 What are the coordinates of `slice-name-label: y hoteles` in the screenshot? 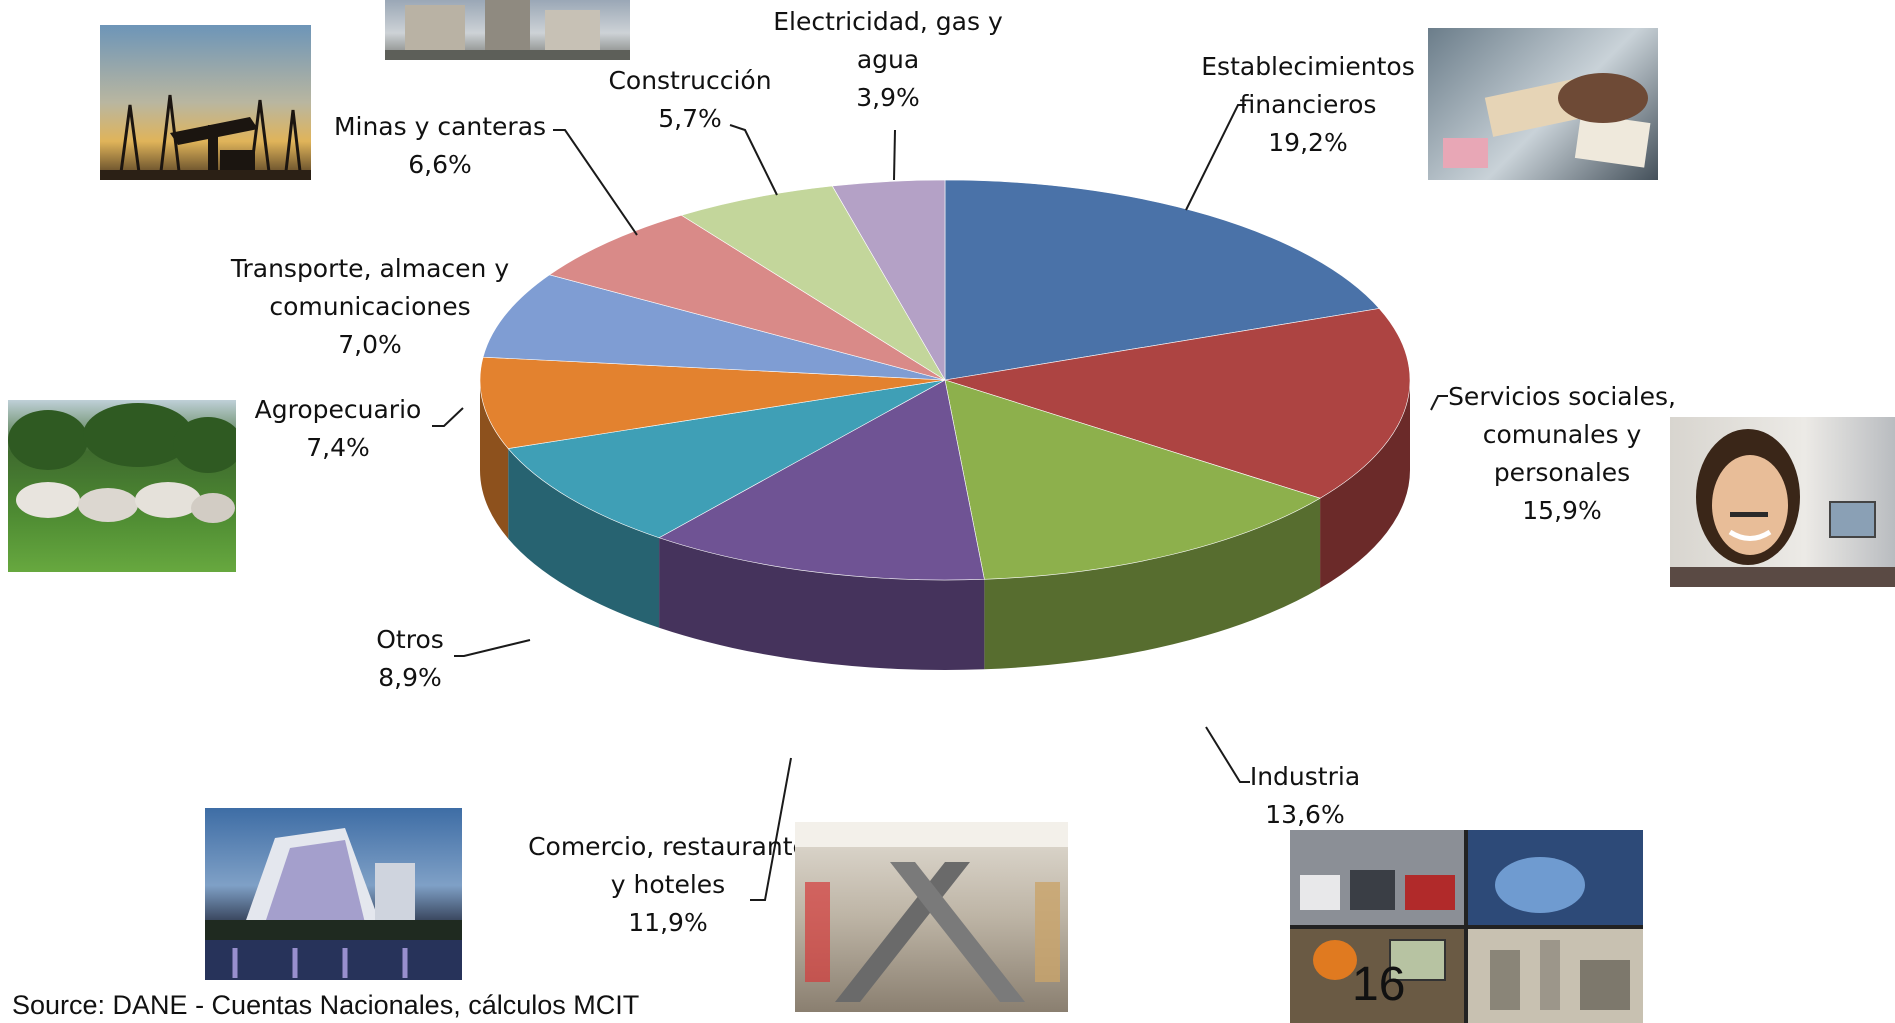 It's located at (668, 884).